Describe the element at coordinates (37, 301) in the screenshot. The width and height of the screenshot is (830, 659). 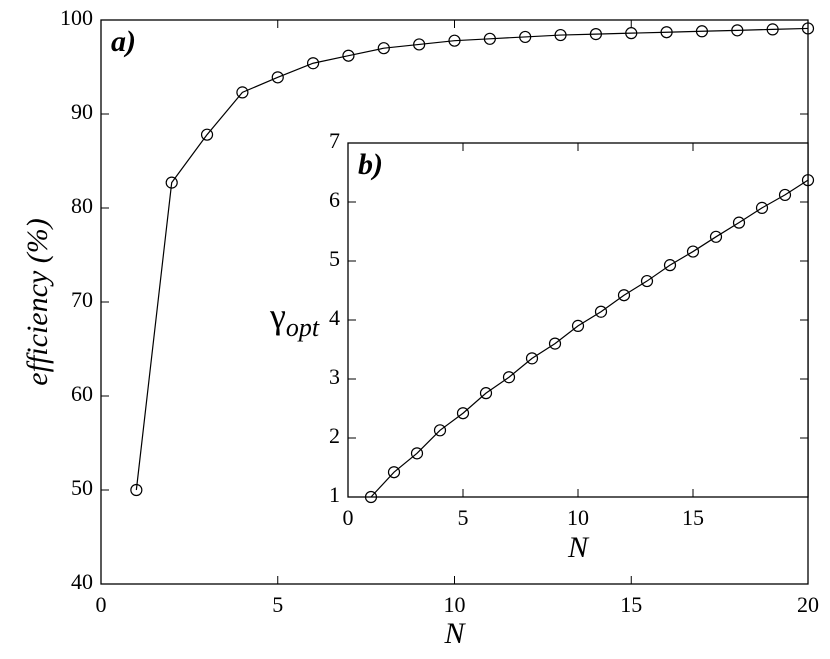
I see `y-axis-label: efficiency (%)` at that location.